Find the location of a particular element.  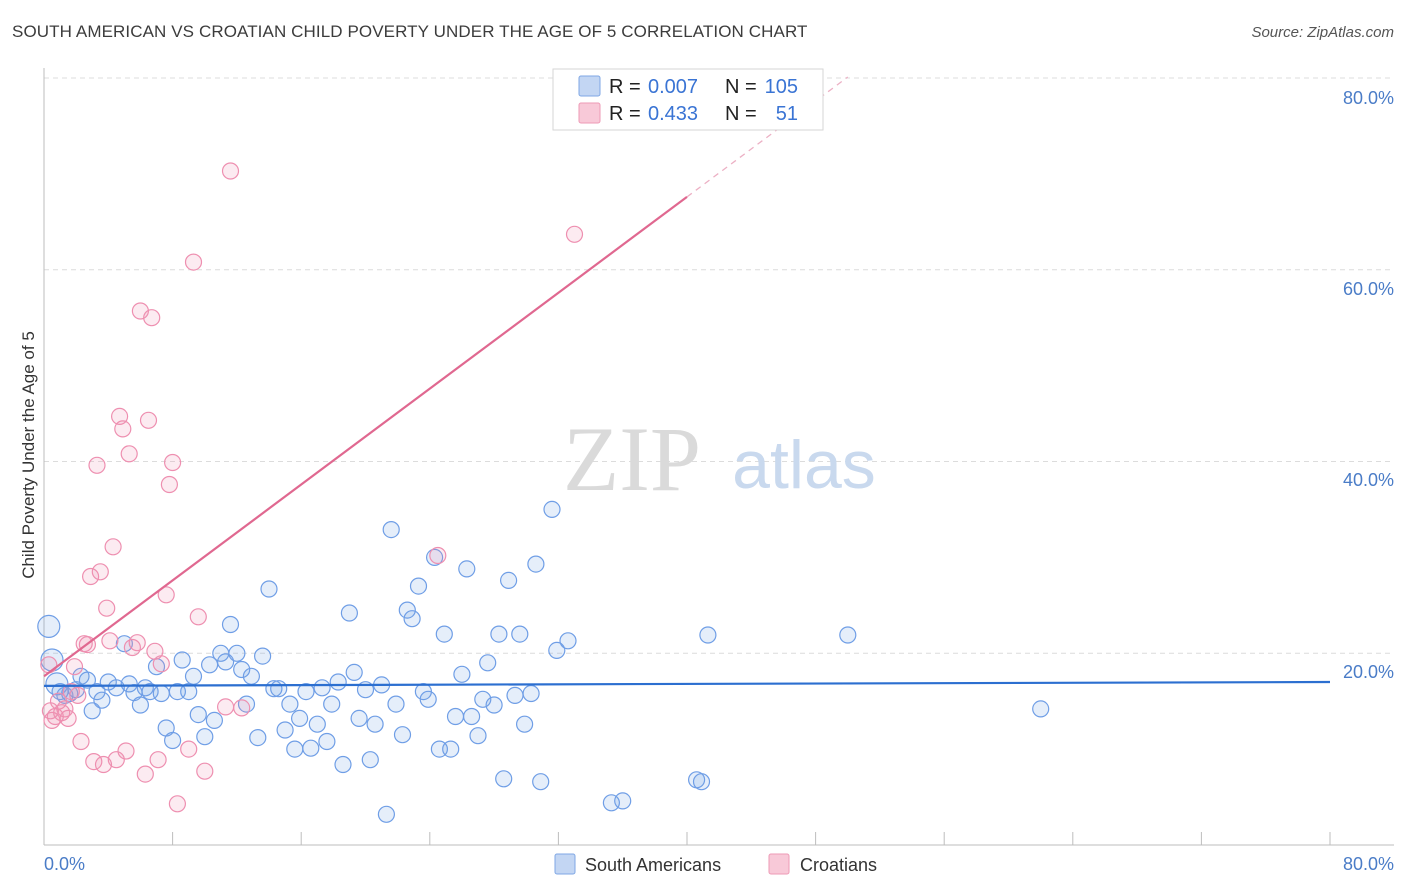

watermark-atlas: atlas is located at coordinates (804, 465).